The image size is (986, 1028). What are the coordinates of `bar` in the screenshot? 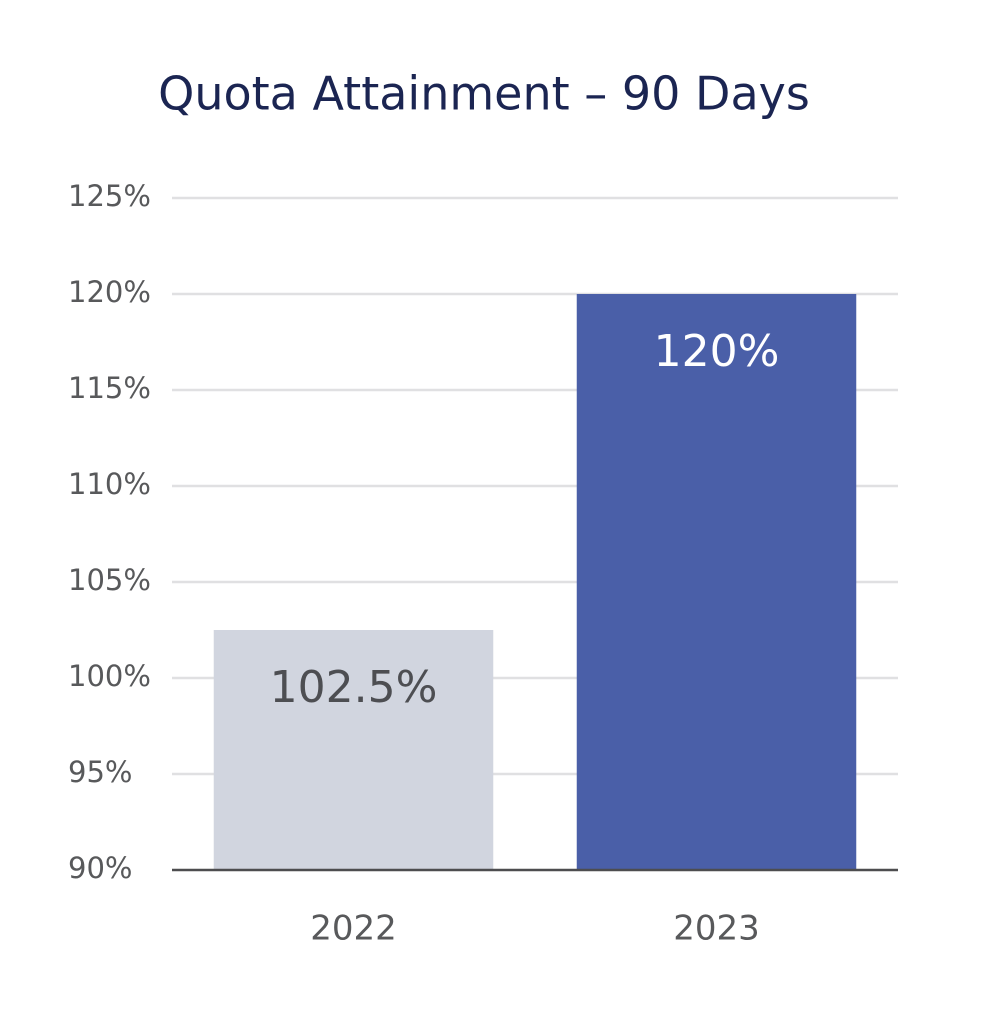 It's located at (353, 750).